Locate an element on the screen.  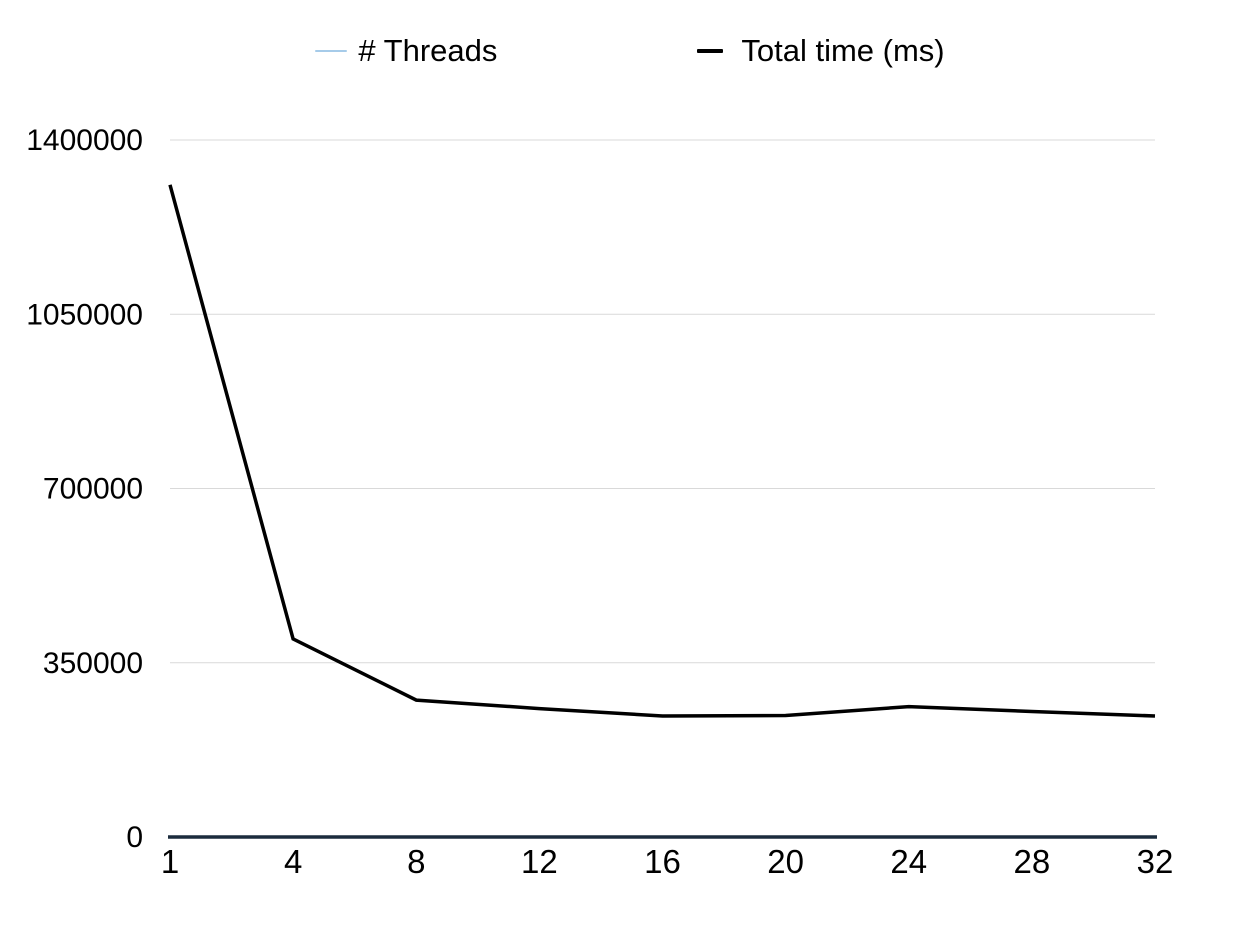
x-tick-label: 20 is located at coordinates (785, 861).